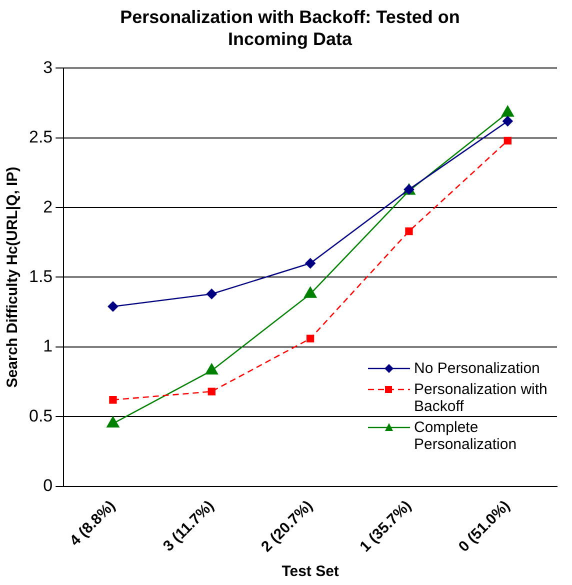 The width and height of the screenshot is (572, 585). Describe the element at coordinates (310, 571) in the screenshot. I see `x-axis-title: Test Set` at that location.